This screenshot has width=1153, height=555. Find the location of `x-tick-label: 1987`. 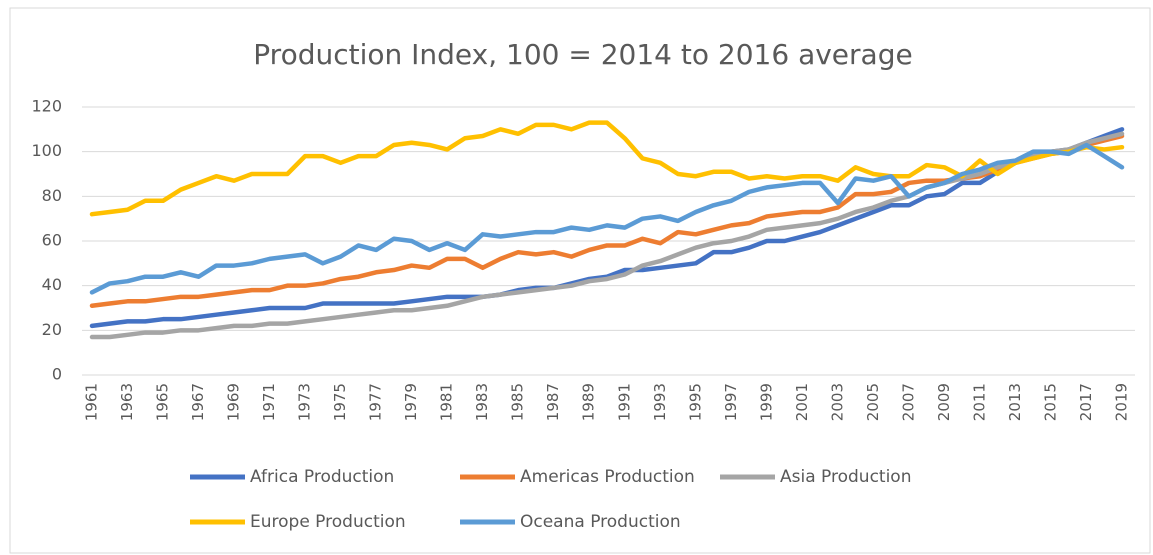

x-tick-label: 1987 is located at coordinates (553, 402).